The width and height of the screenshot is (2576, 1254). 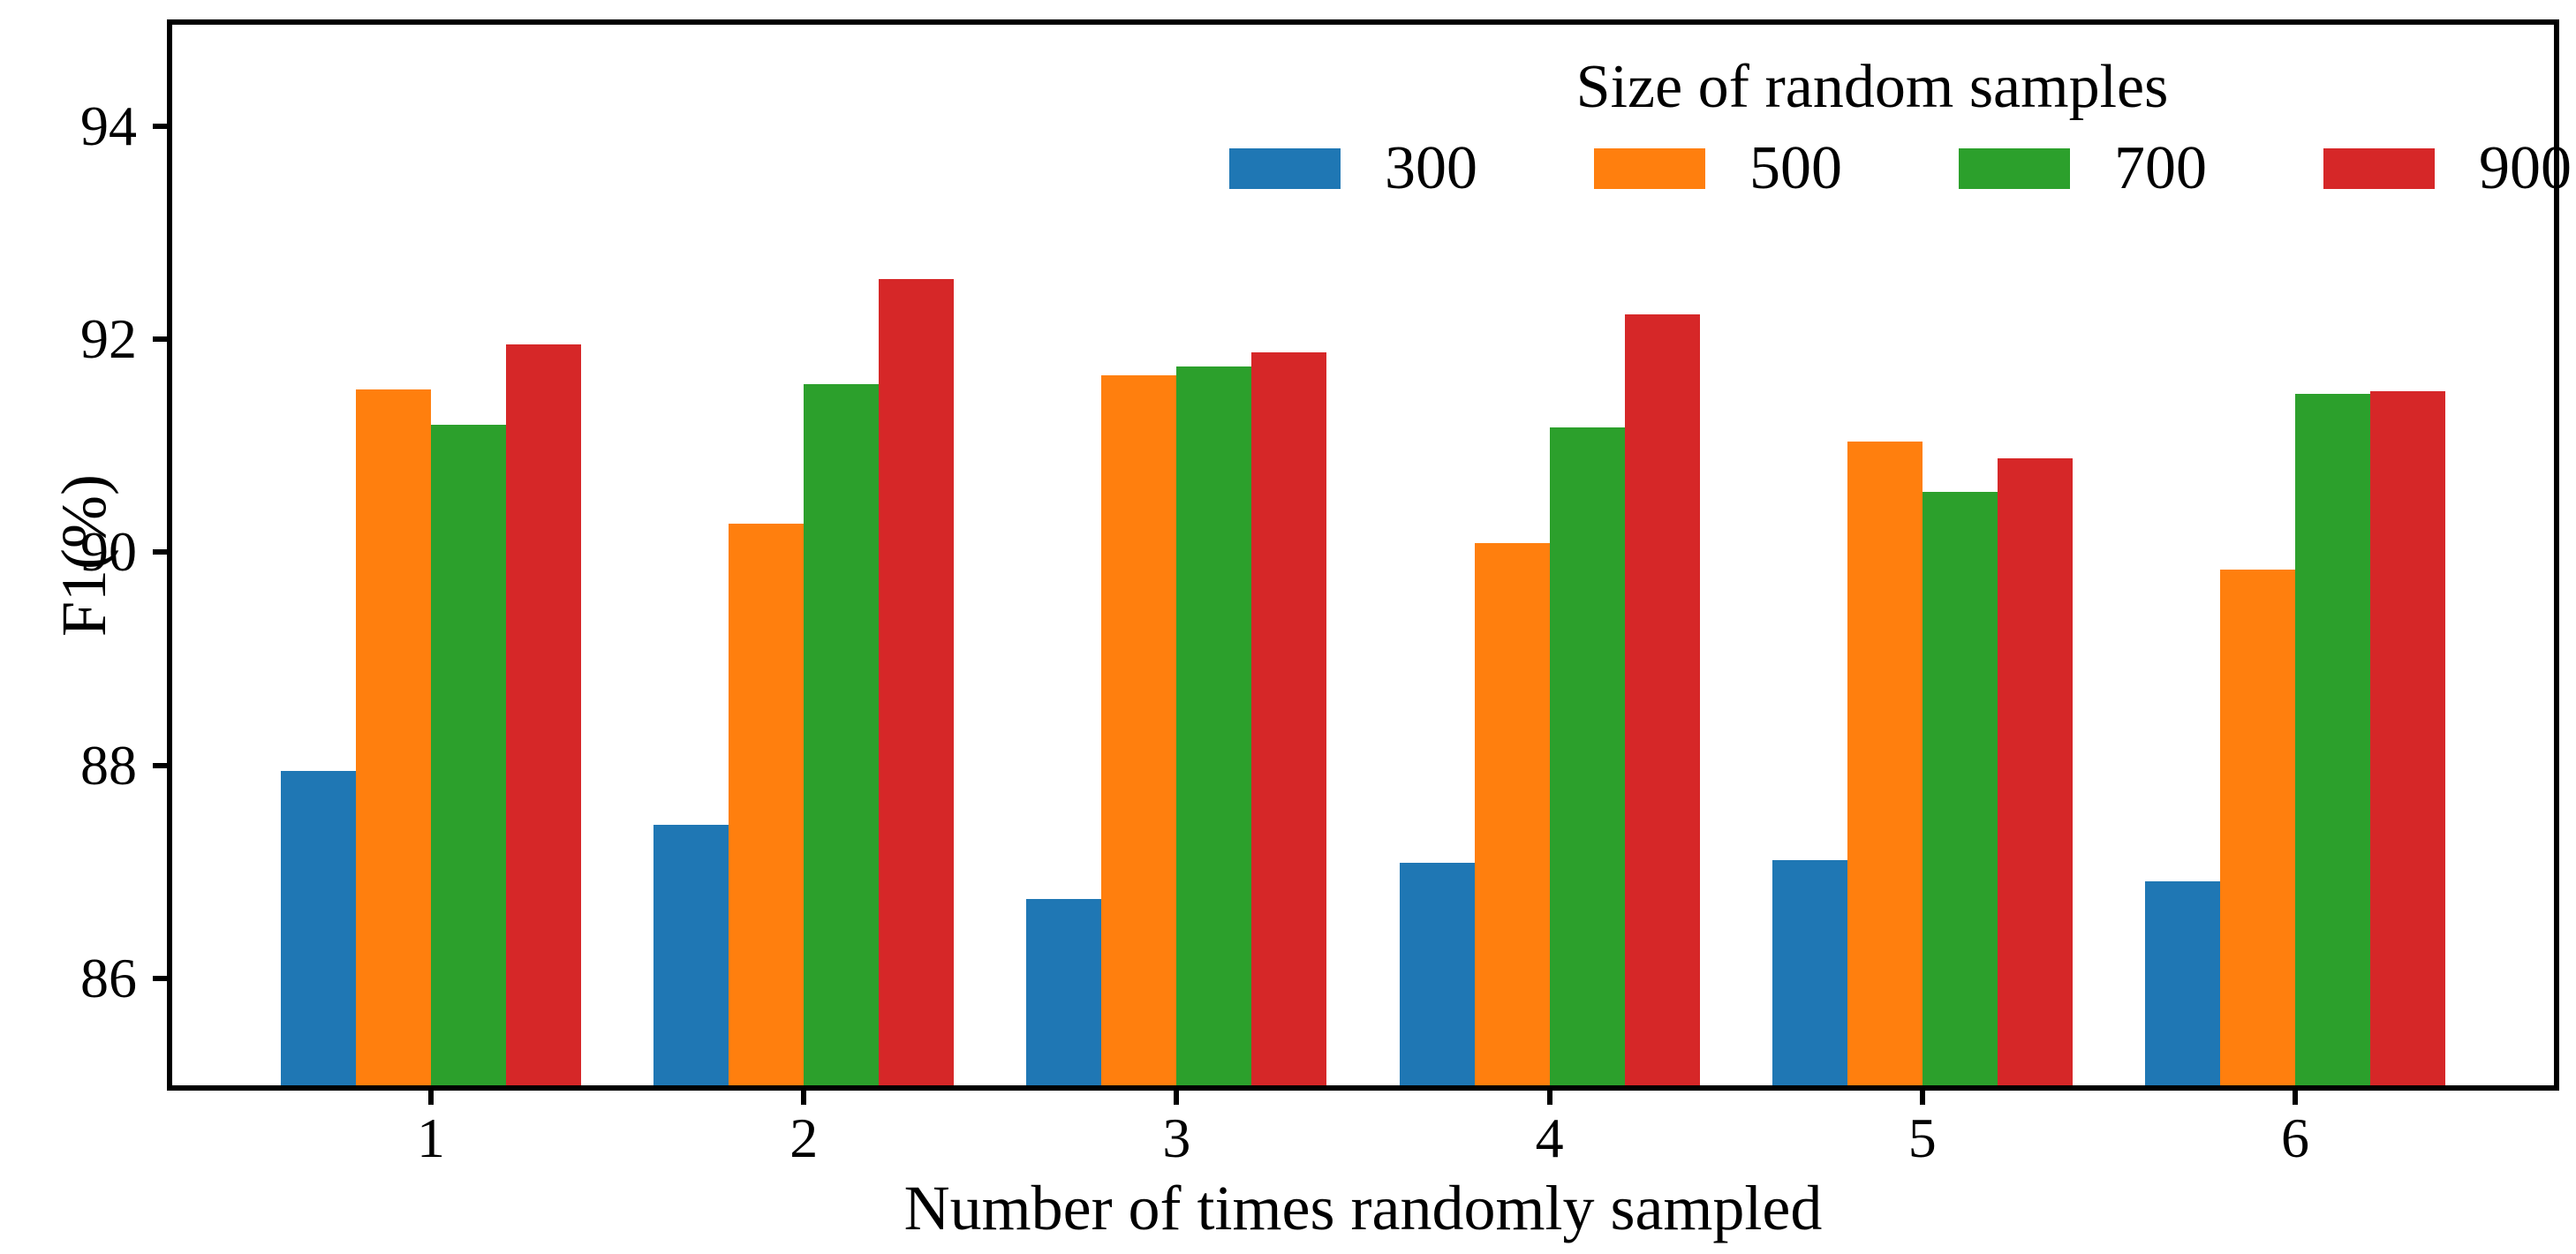 I want to click on y-tick-label-90: 90, so click(x=108, y=552).